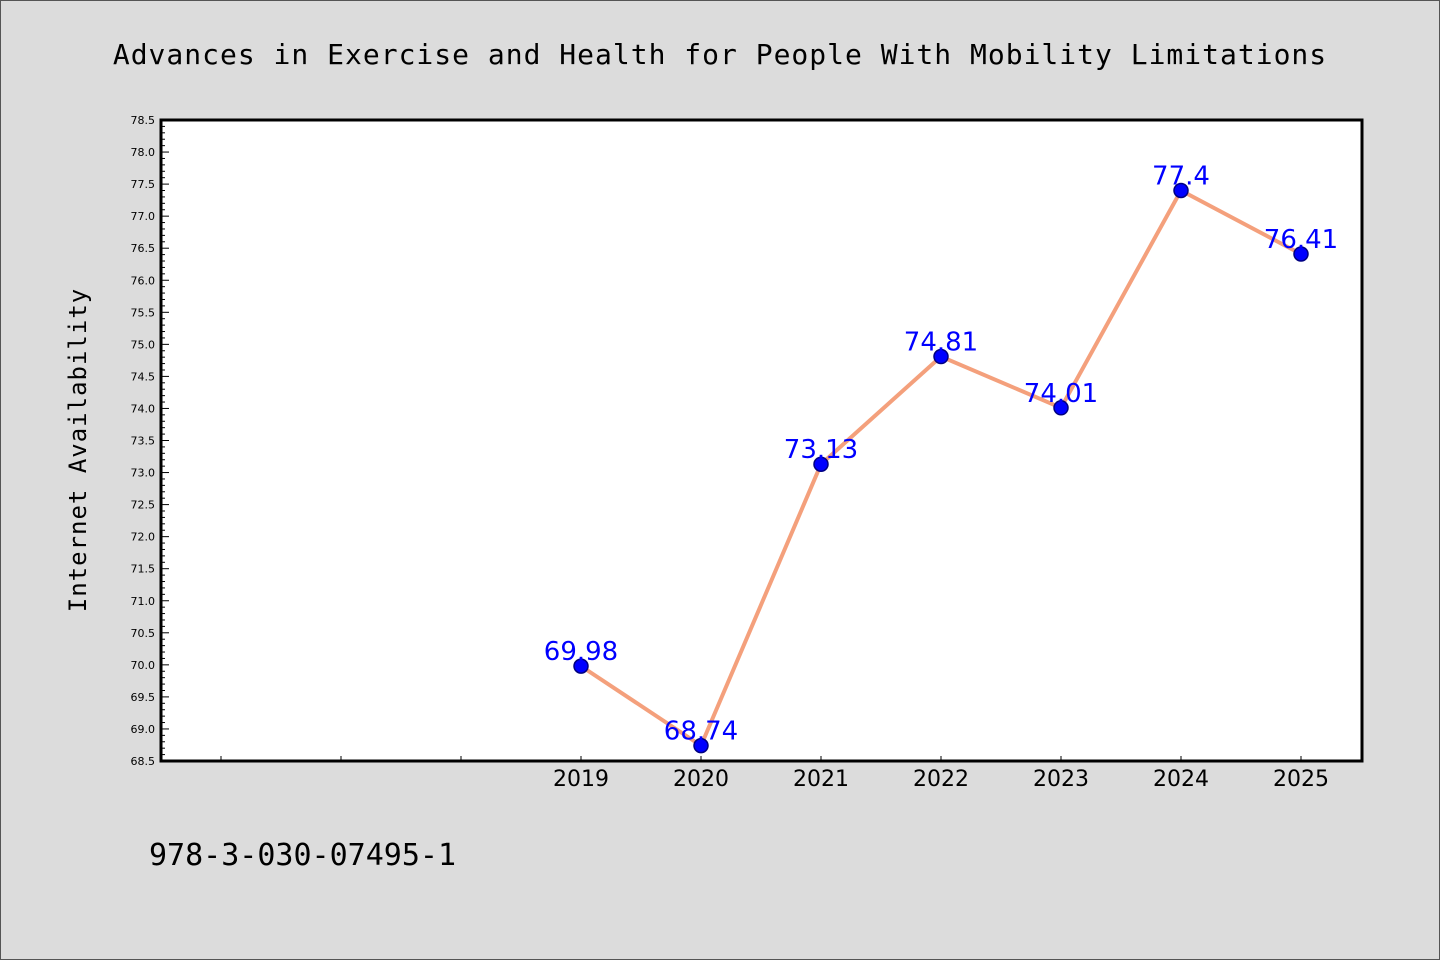 This screenshot has height=960, width=1440. What do you see at coordinates (78, 450) in the screenshot?
I see `y-axis-label: Internet Availability` at bounding box center [78, 450].